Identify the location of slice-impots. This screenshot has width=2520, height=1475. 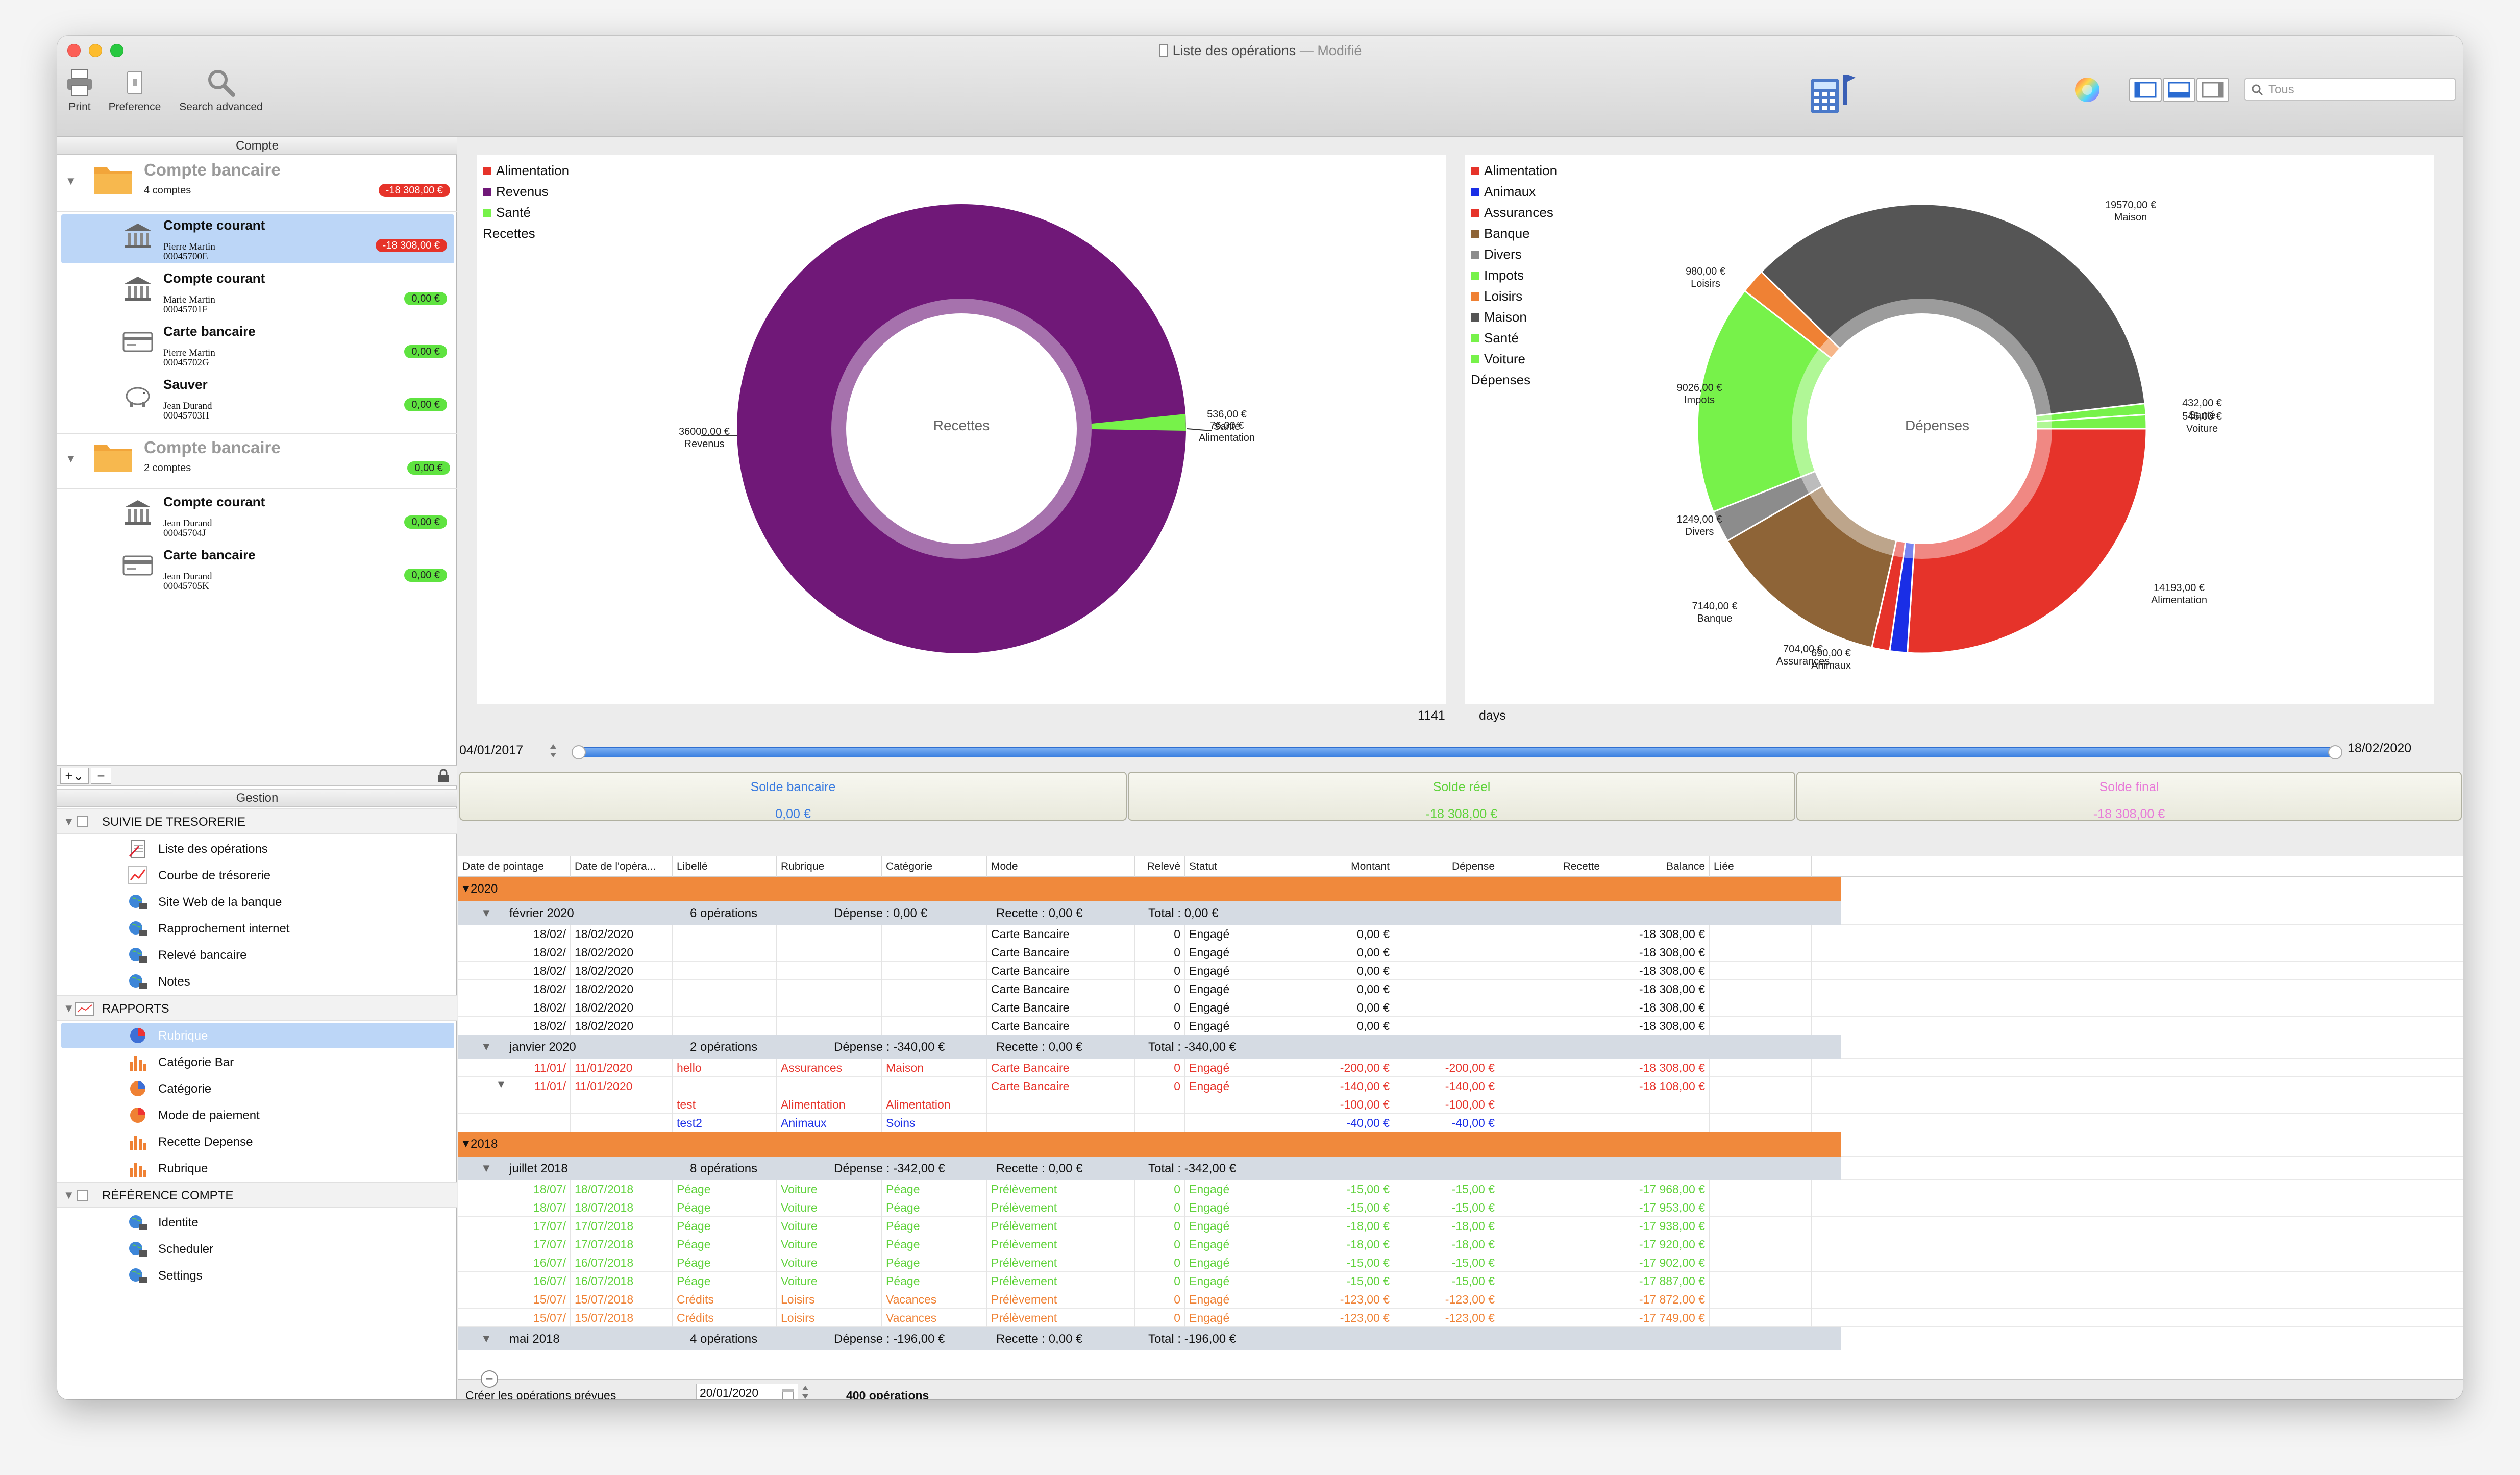
(1809, 401).